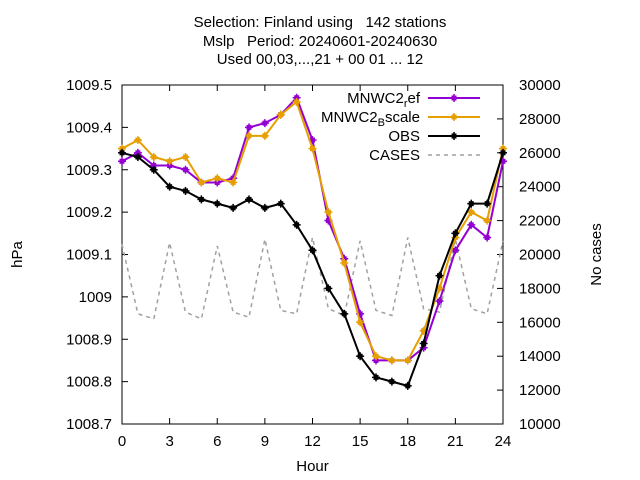 Image resolution: width=640 pixels, height=480 pixels. Describe the element at coordinates (320, 22) in the screenshot. I see `chart-title-line-1: Selection: Finland using 142 stations` at that location.